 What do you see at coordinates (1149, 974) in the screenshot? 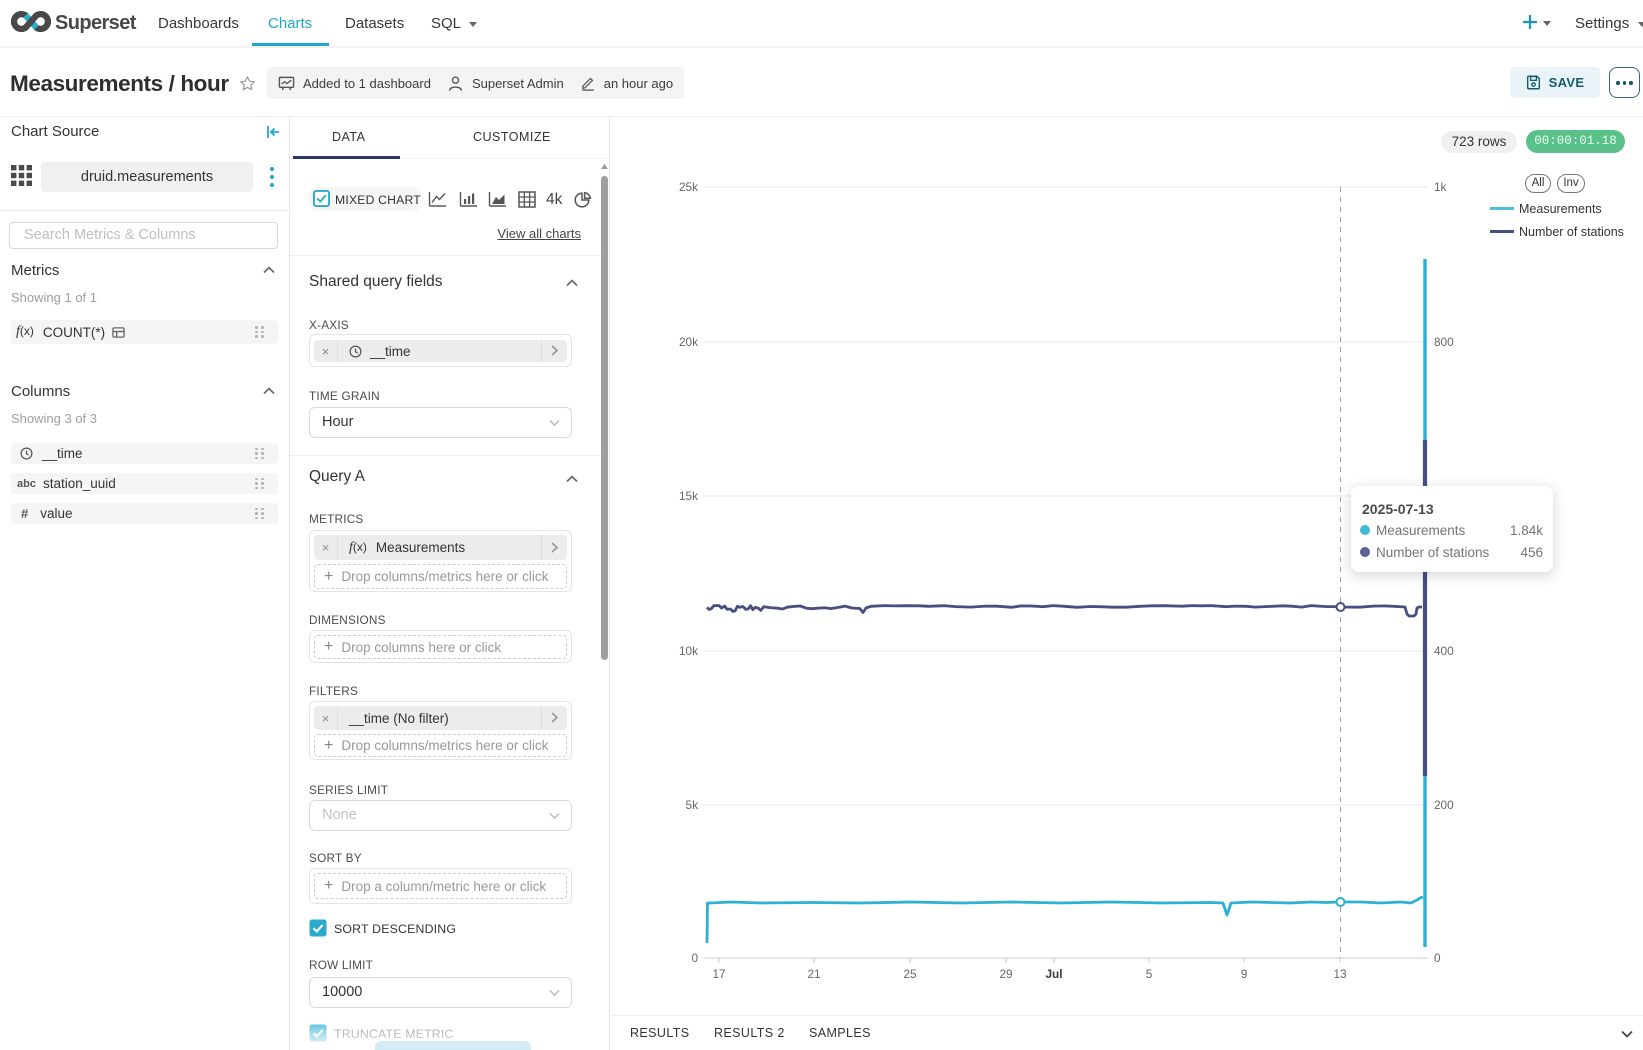
I see `svg-text: 5` at bounding box center [1149, 974].